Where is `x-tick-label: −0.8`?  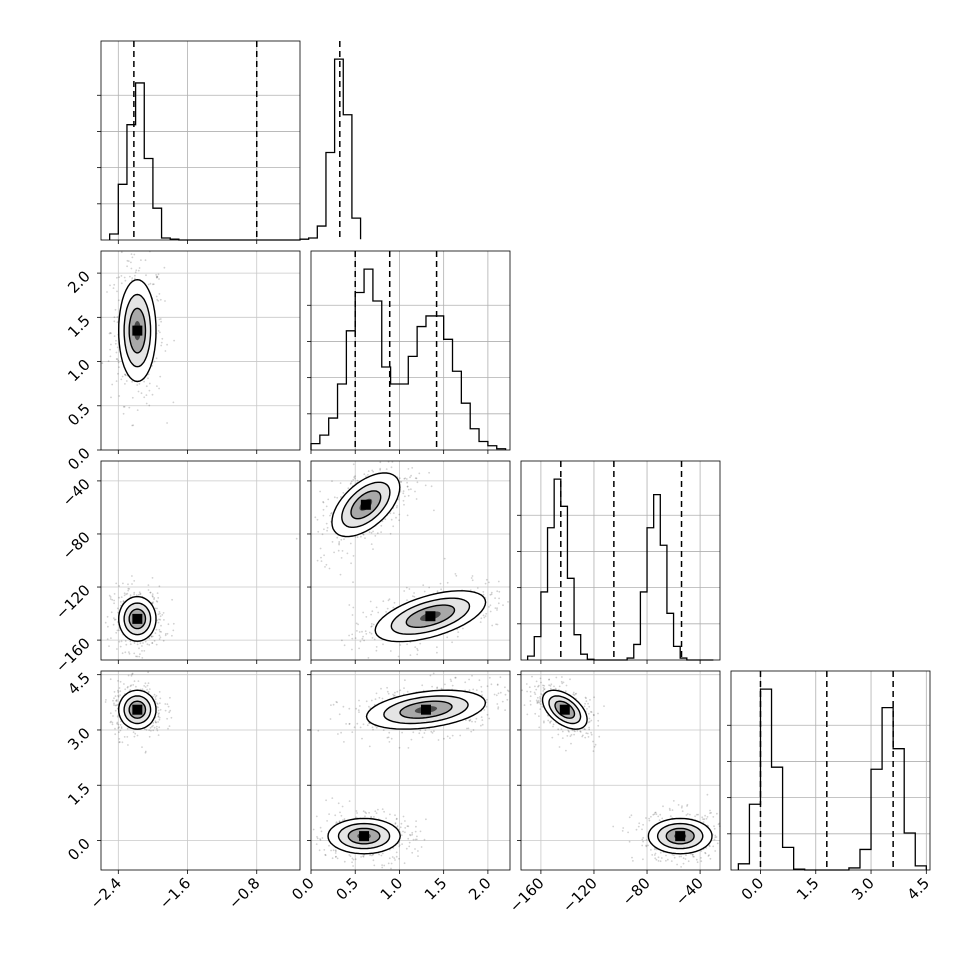 x-tick-label: −0.8 is located at coordinates (244, 893).